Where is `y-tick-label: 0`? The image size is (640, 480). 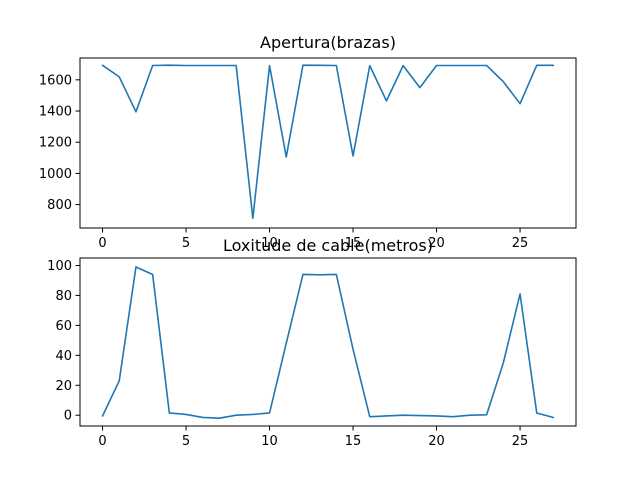
y-tick-label: 0 is located at coordinates (68, 416).